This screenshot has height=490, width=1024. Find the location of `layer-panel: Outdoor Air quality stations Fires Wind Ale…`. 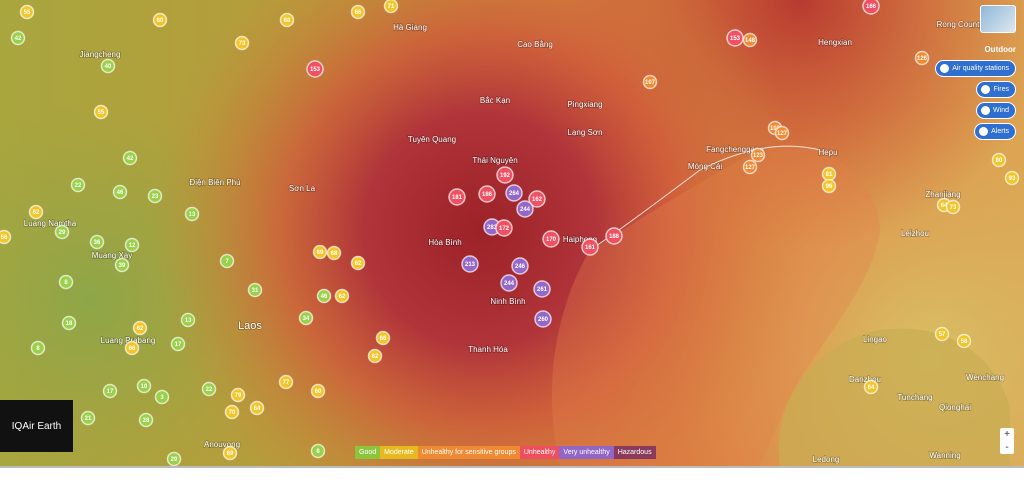

layer-panel: Outdoor Air quality stations Fires Wind Ale… is located at coordinates (975, 92).